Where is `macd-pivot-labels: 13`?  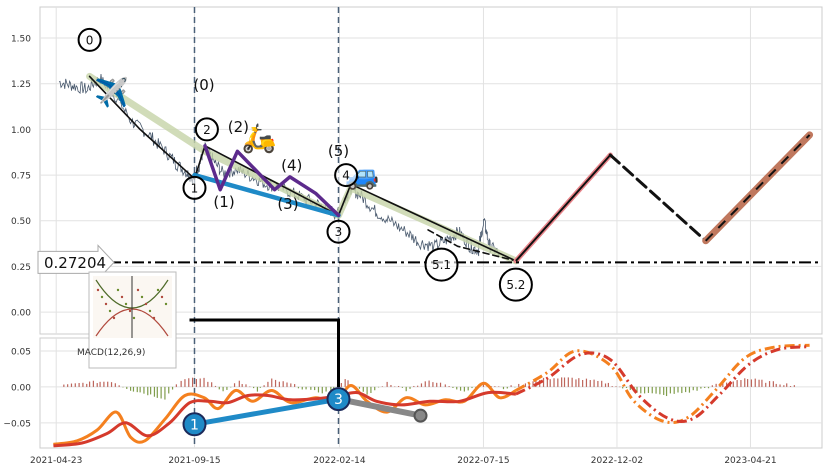
macd-pivot-labels: 13 is located at coordinates (266, 412).